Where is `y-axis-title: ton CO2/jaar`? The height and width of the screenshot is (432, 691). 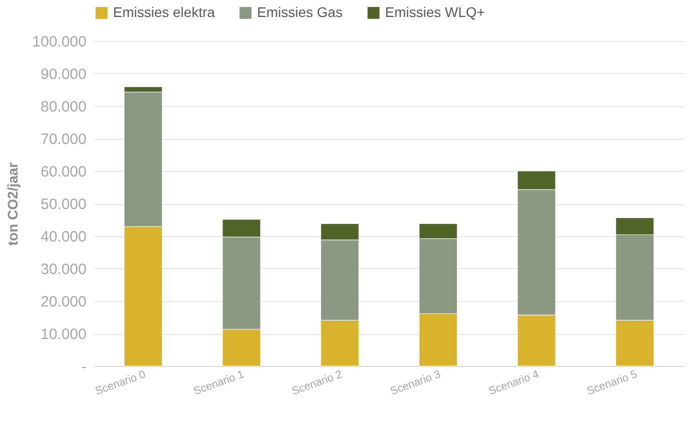
y-axis-title: ton CO2/jaar is located at coordinates (12, 204).